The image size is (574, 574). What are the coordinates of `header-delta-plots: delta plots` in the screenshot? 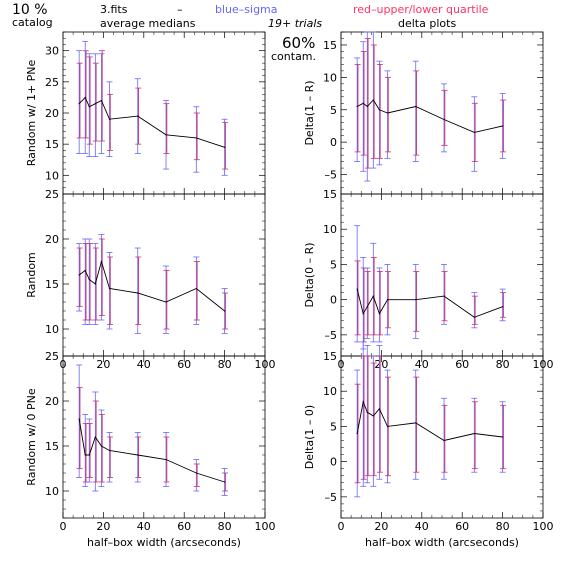 It's located at (427, 23).